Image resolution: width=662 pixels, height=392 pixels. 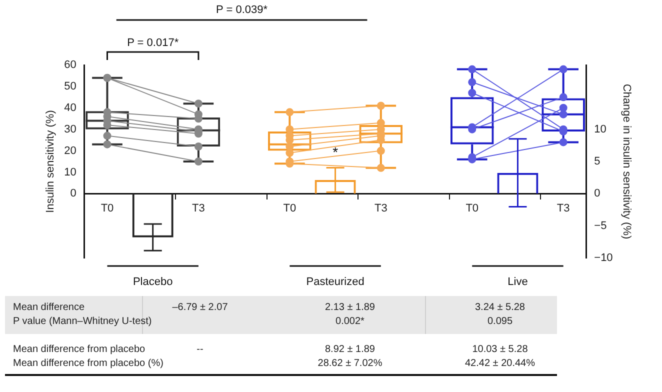 What do you see at coordinates (88, 363) in the screenshot?
I see `text: Mean difference from placebo (%)` at bounding box center [88, 363].